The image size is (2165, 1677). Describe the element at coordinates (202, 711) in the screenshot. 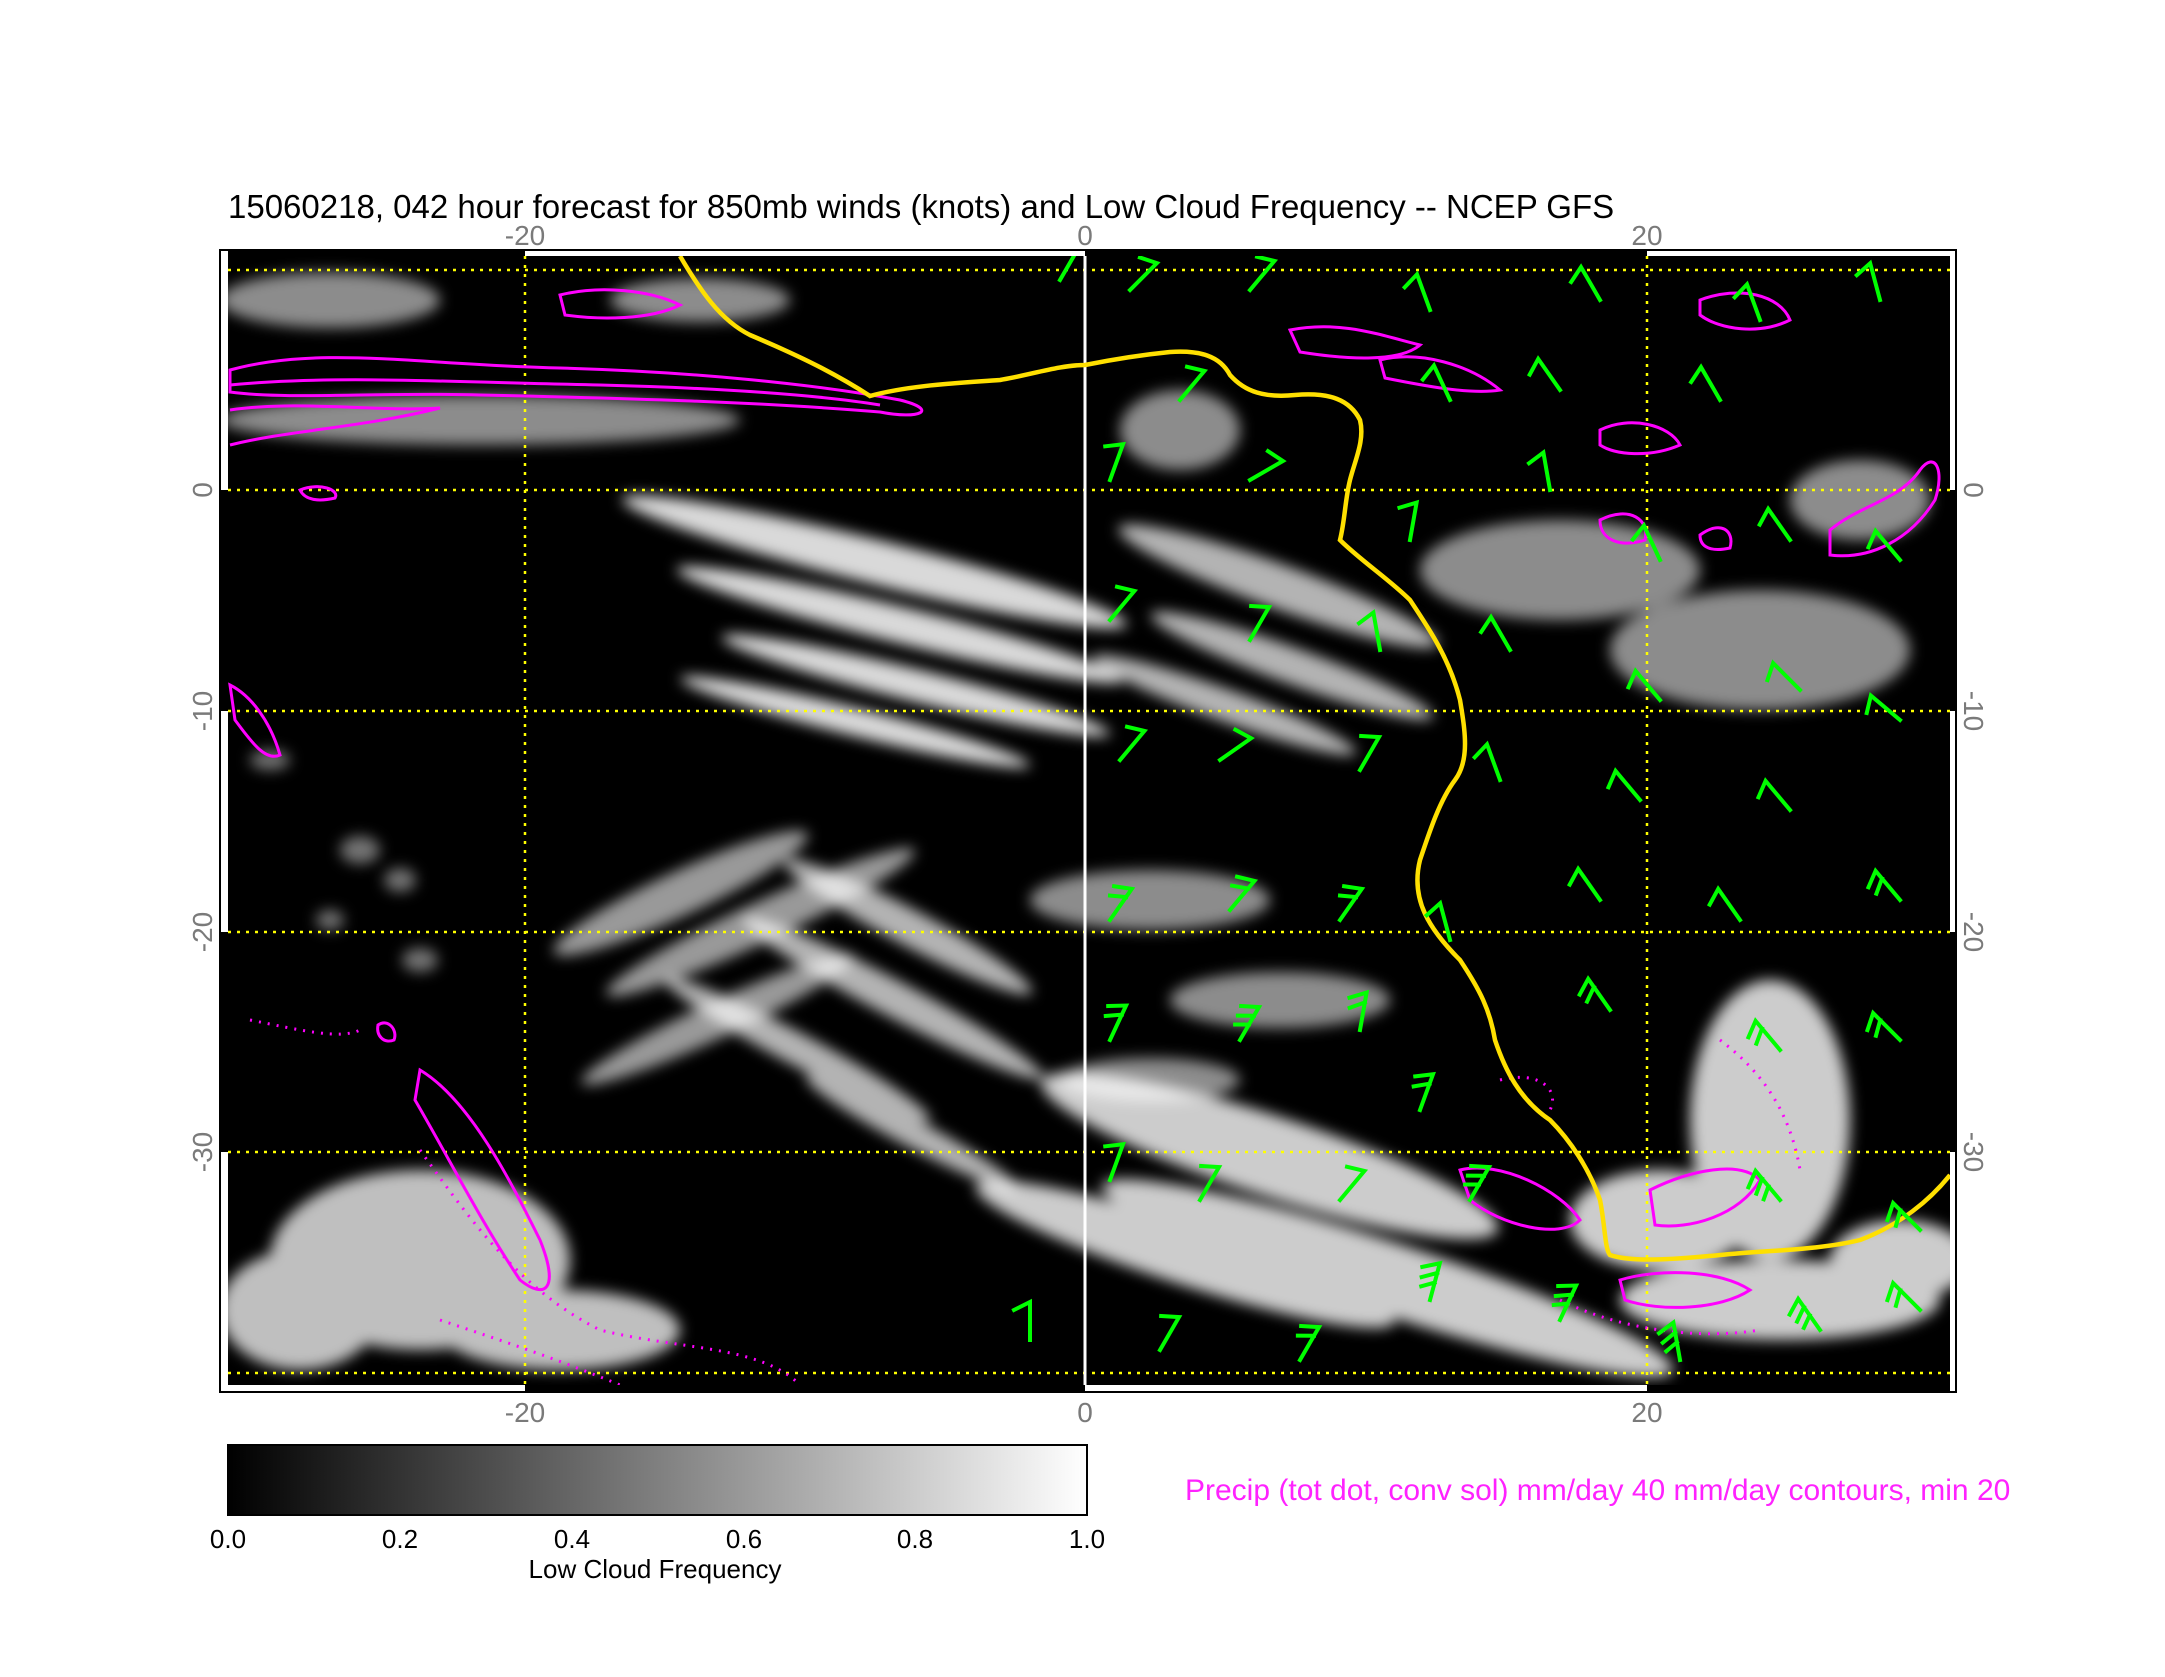

I see `lat-tick-left-1: -10` at that location.